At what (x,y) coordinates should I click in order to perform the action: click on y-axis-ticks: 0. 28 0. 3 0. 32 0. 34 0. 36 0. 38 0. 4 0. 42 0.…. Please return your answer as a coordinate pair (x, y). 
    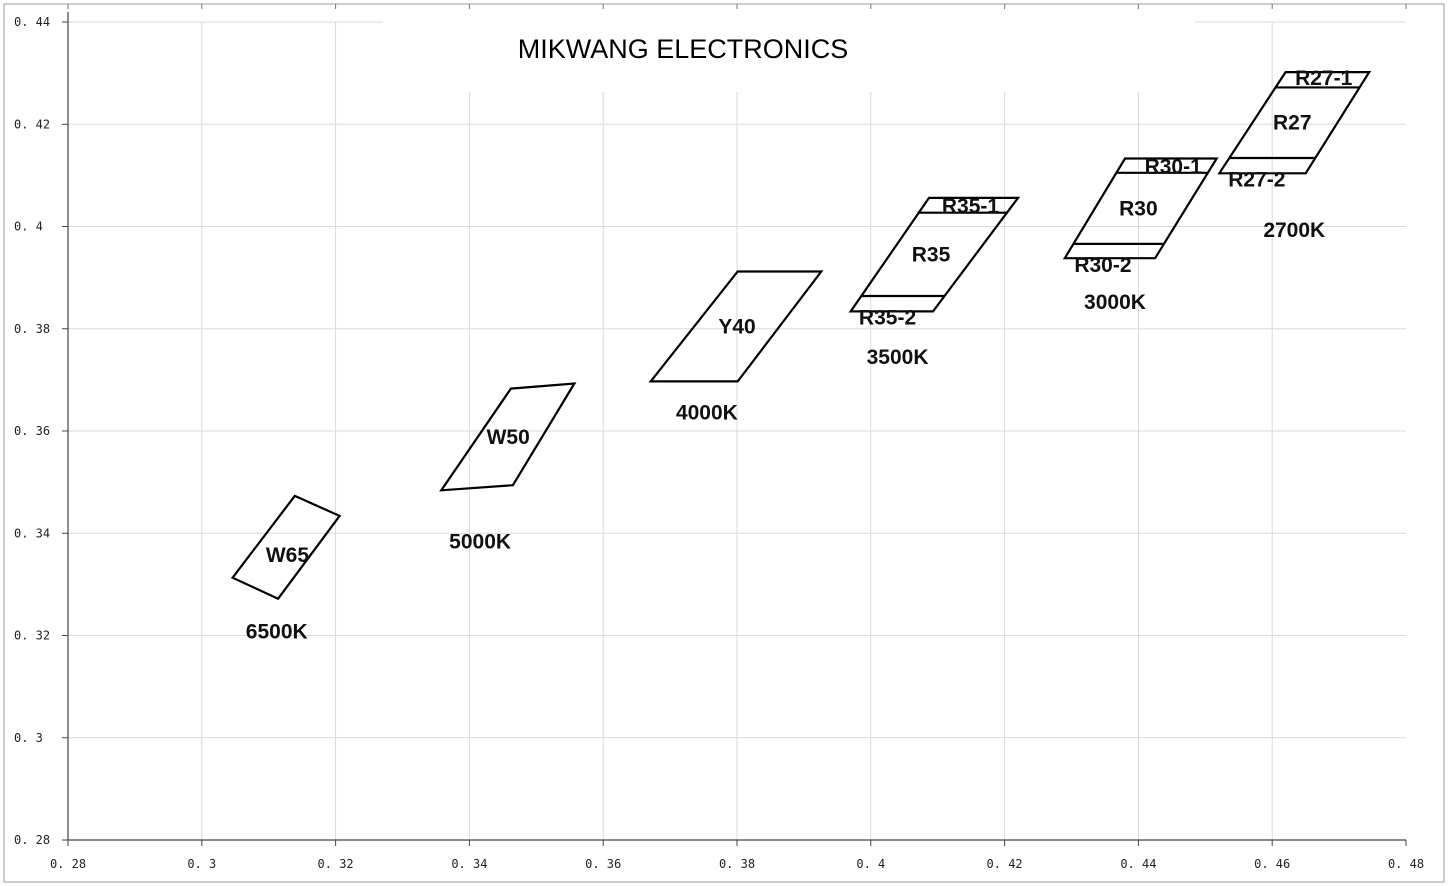
    Looking at the image, I should click on (41, 431).